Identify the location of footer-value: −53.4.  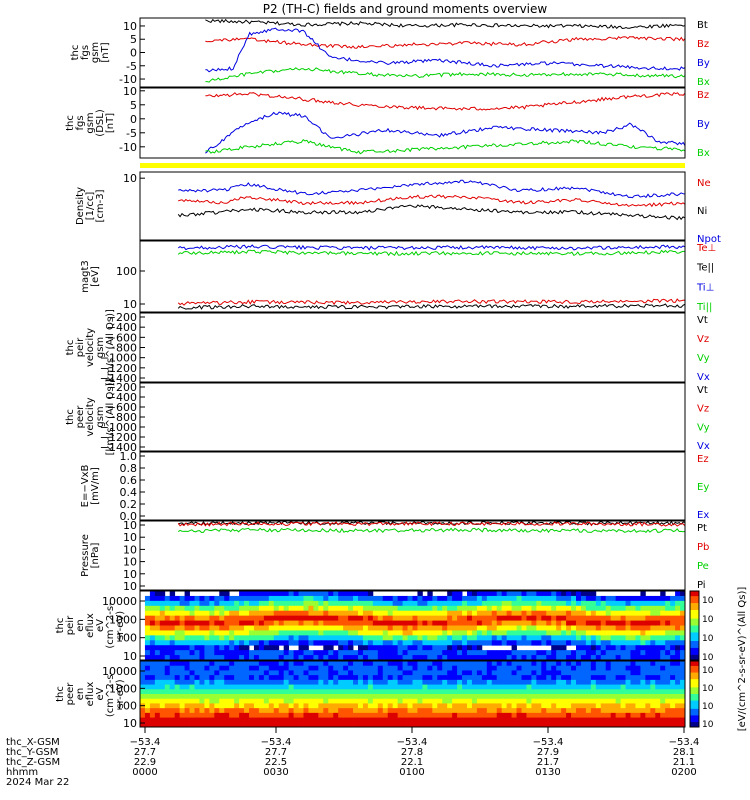
(548, 742).